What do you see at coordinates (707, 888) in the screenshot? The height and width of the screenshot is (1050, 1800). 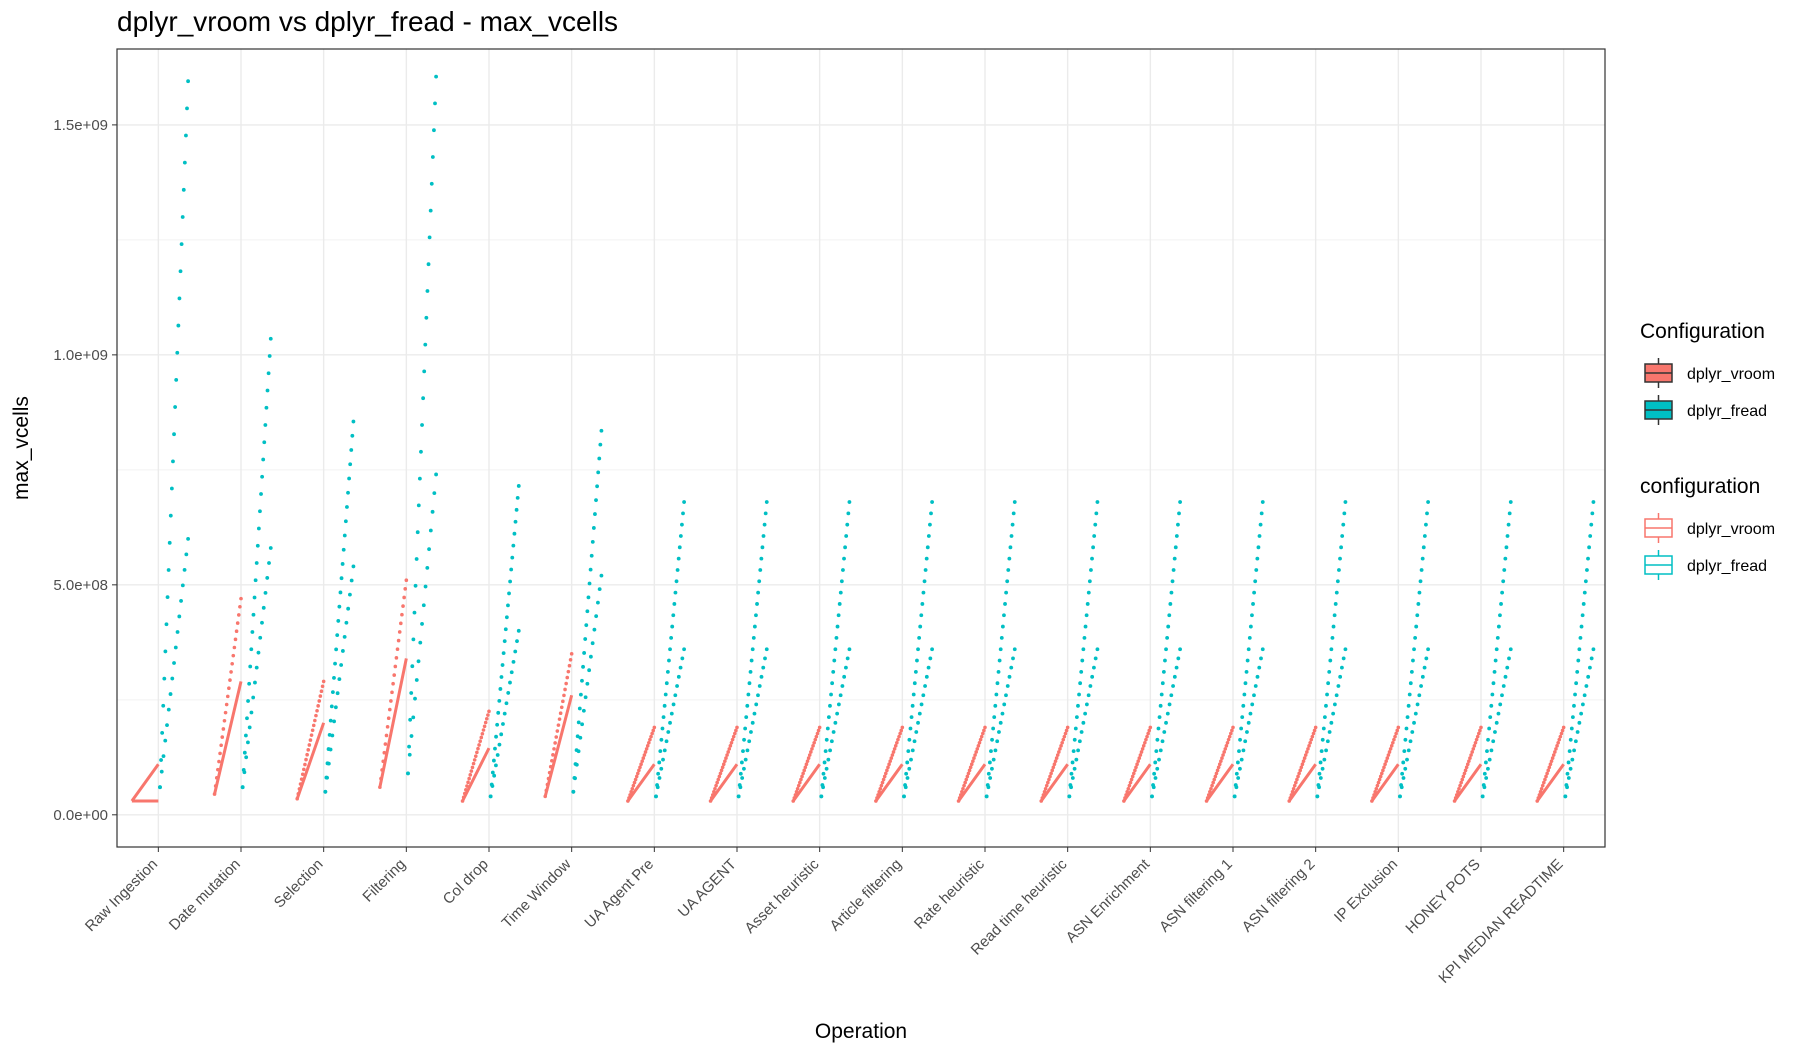 I see `x-tick-label: UA AGENT` at bounding box center [707, 888].